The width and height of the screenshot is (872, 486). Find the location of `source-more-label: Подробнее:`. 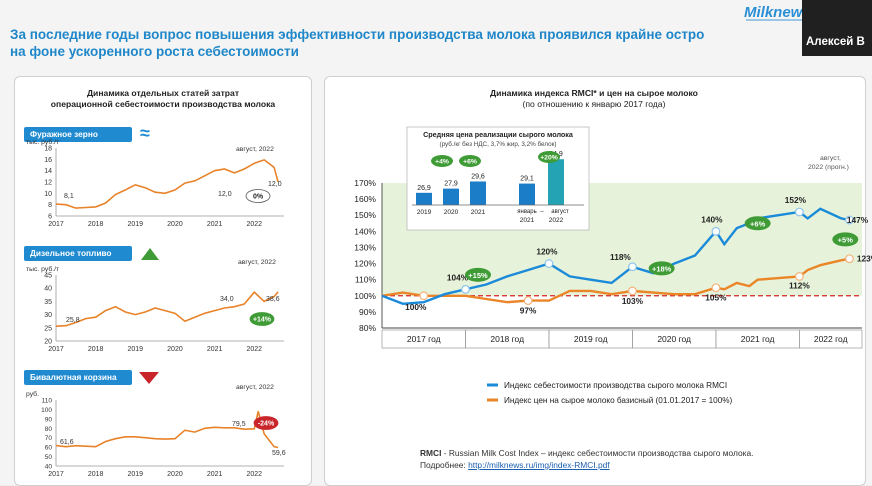

source-more-label: Подробнее: is located at coordinates (444, 465).